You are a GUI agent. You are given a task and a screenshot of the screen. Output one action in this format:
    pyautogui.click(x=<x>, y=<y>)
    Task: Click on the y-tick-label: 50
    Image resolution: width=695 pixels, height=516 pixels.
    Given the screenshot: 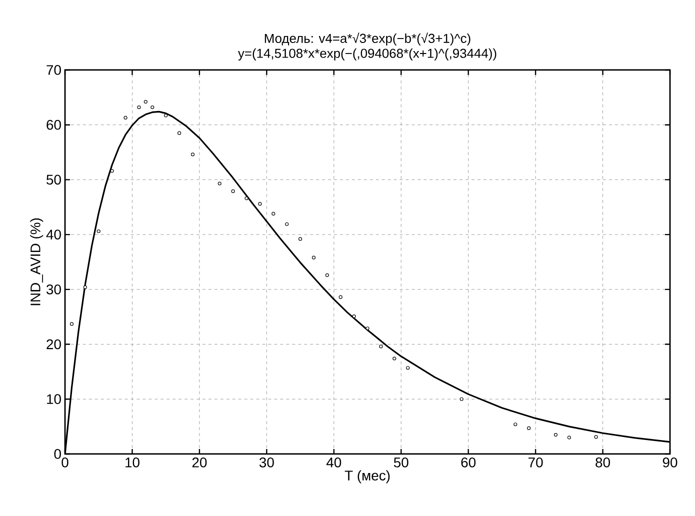 What is the action you would take?
    pyautogui.click(x=53, y=179)
    